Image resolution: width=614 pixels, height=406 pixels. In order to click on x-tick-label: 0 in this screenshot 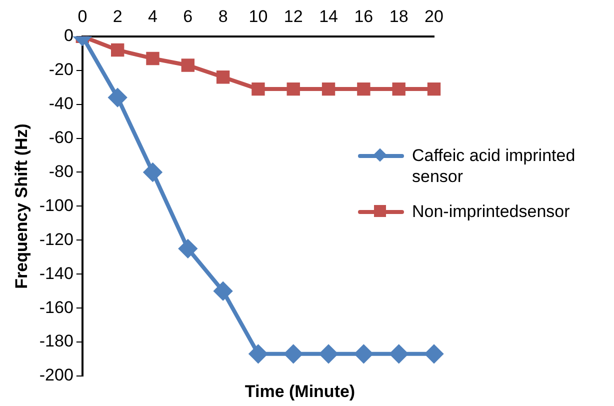, I will do `click(83, 16)`.